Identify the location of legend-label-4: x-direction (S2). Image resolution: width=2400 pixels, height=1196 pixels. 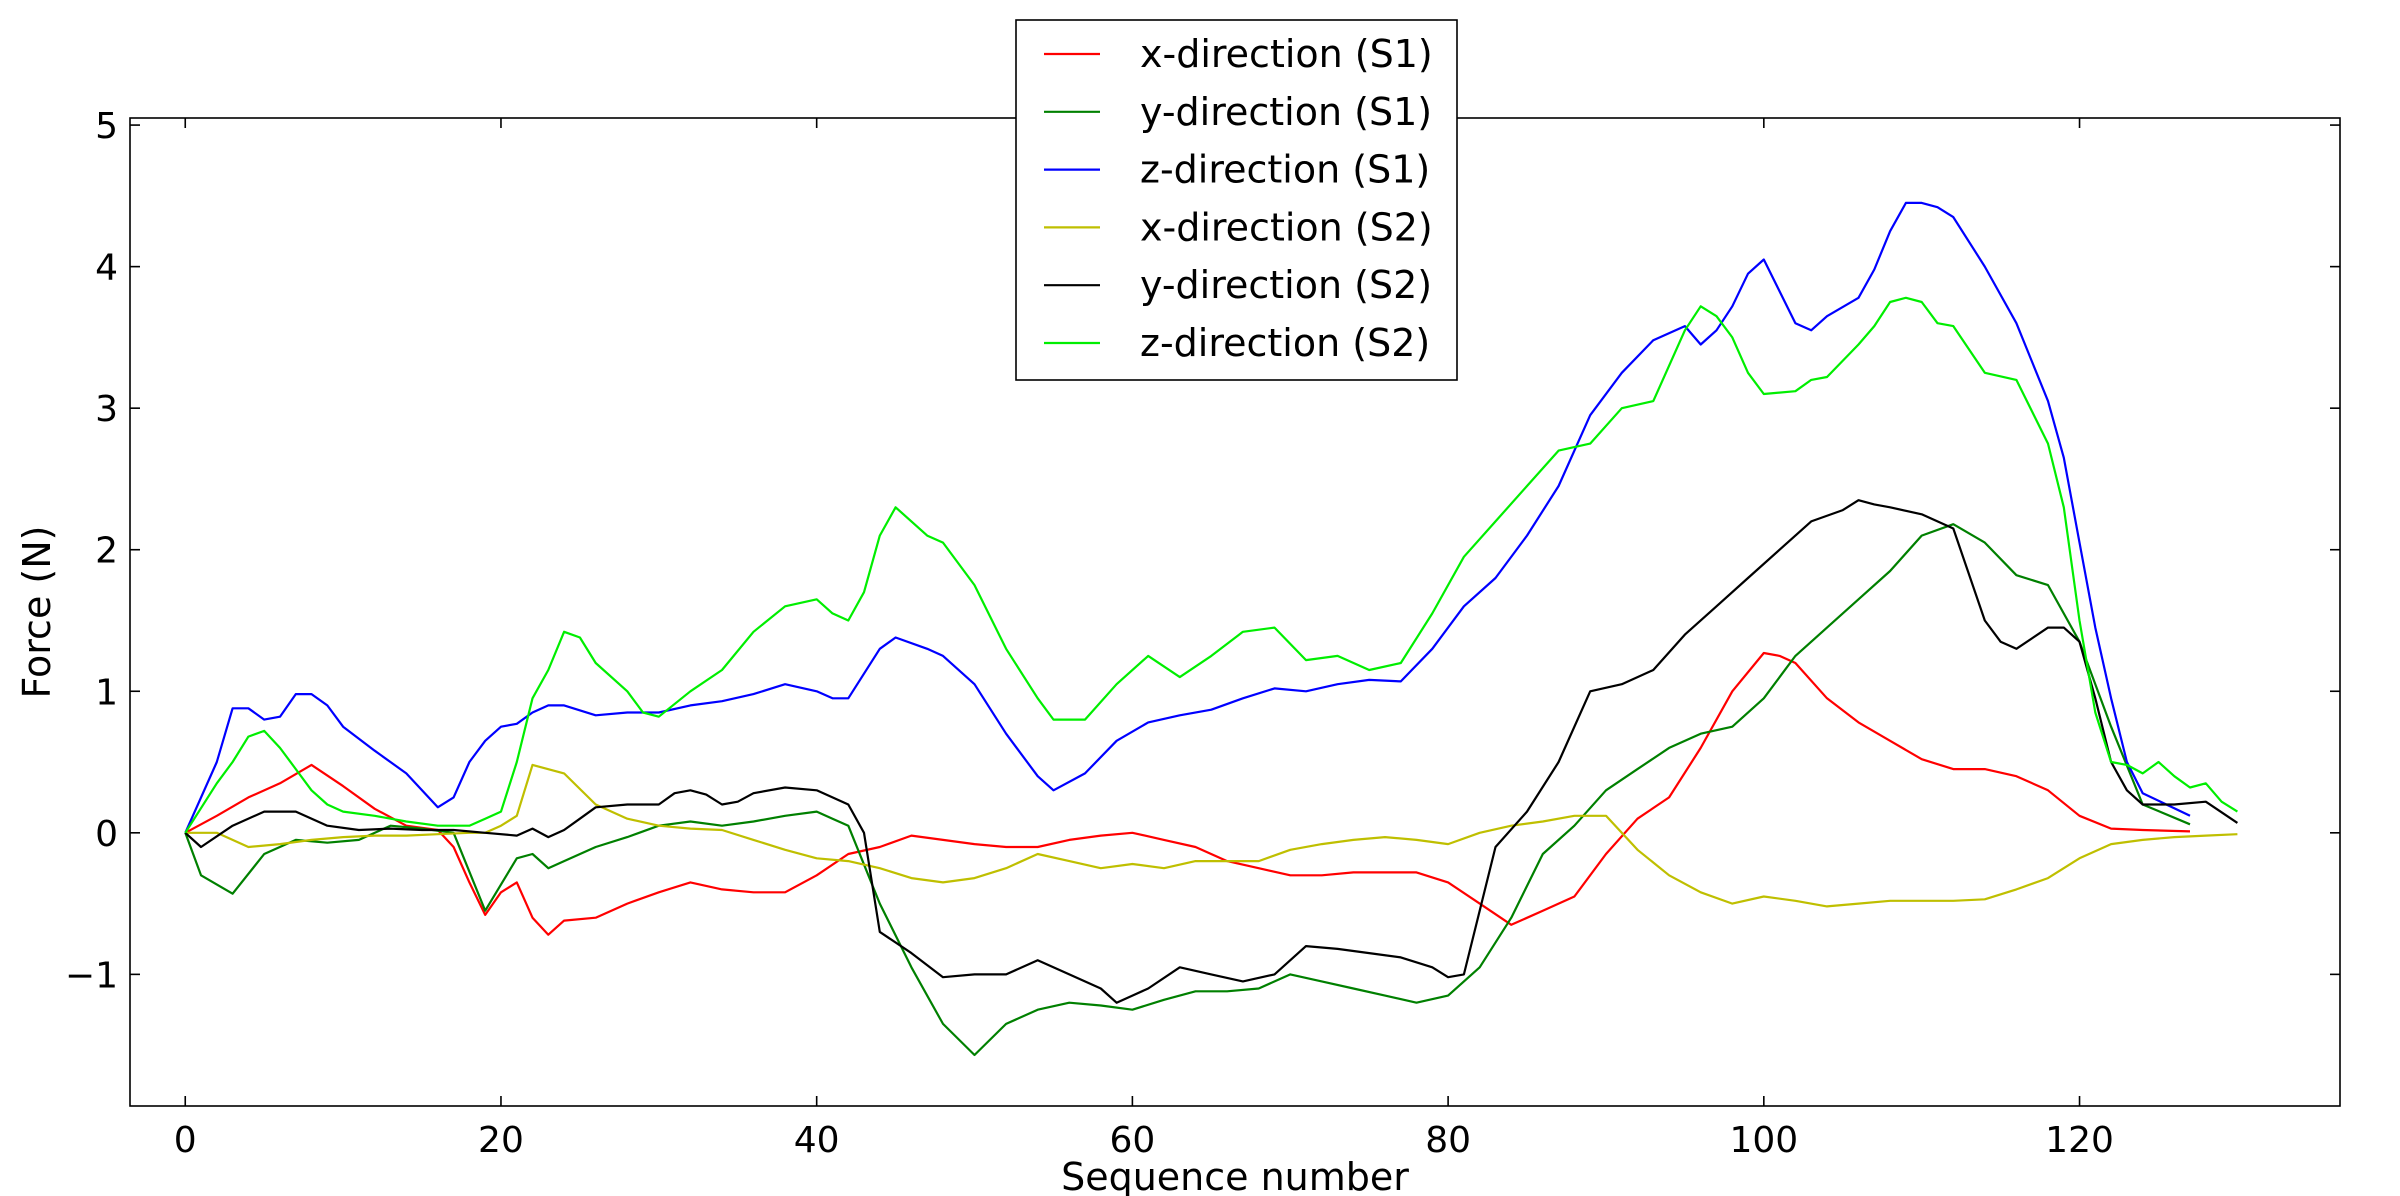
(1286, 227).